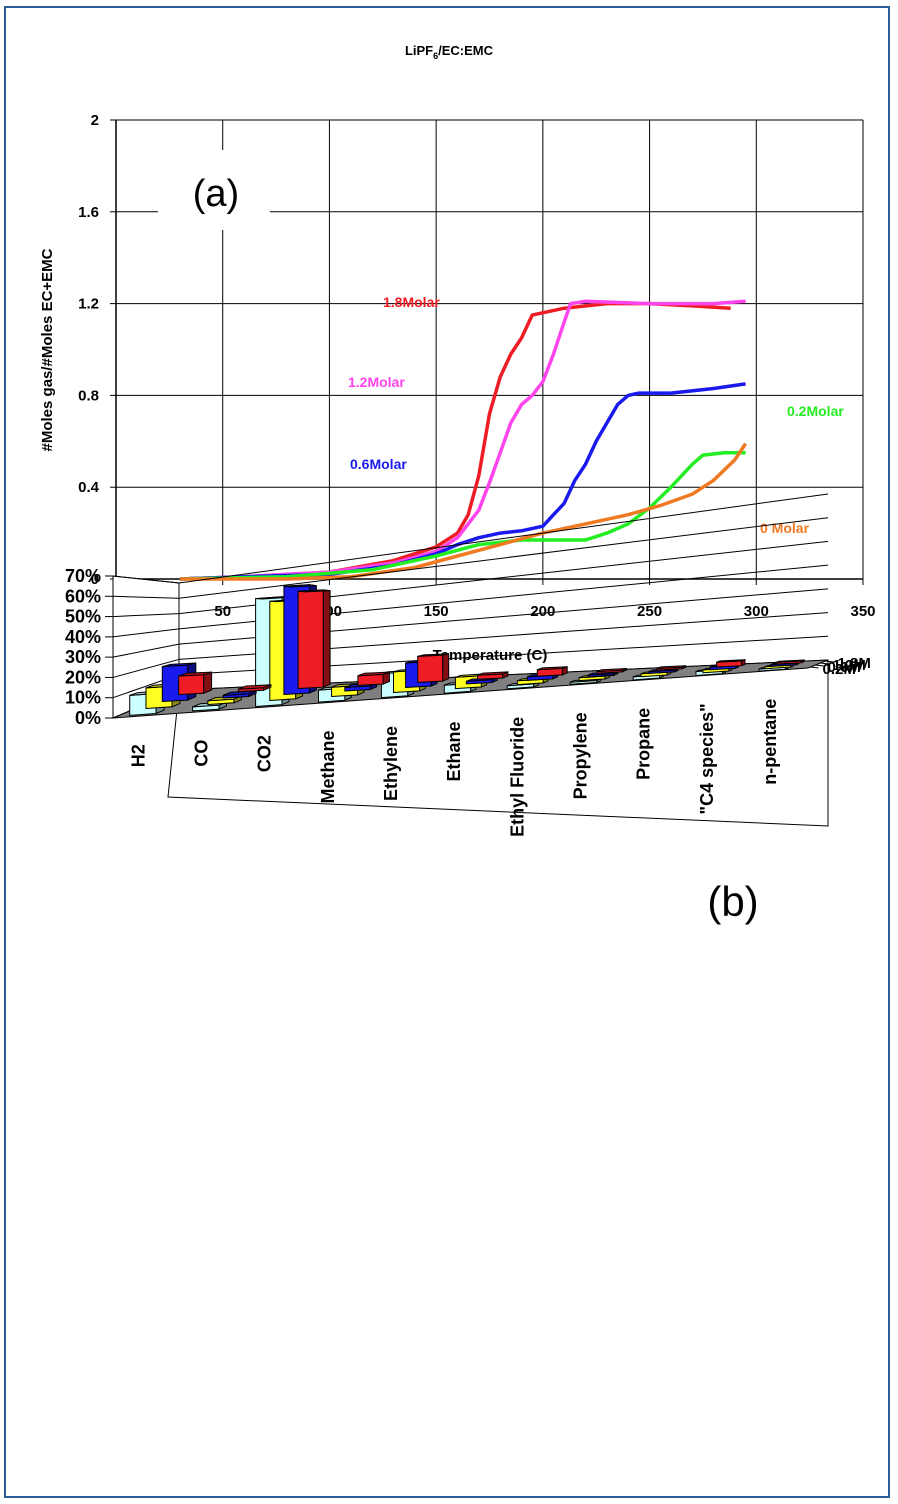 This screenshot has width=898, height=1504. I want to click on series-label: 1.2Molar, so click(376, 382).